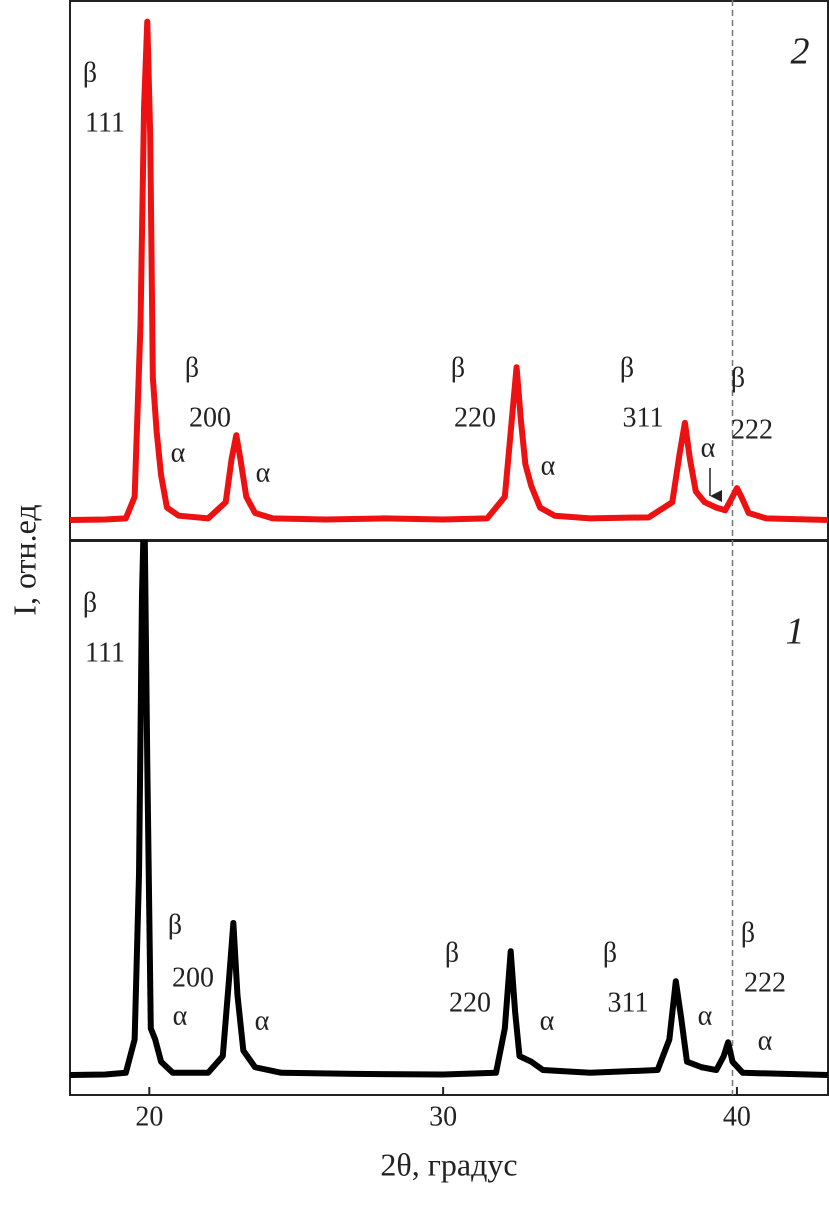 The width and height of the screenshot is (829, 1205). I want to click on x-tick-label: 30, so click(443, 1116).